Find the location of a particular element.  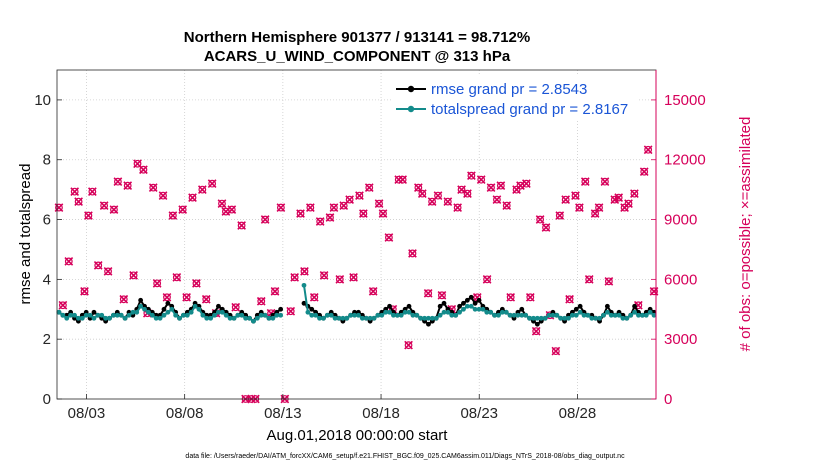

x-tick-label: 08/23 is located at coordinates (479, 413).